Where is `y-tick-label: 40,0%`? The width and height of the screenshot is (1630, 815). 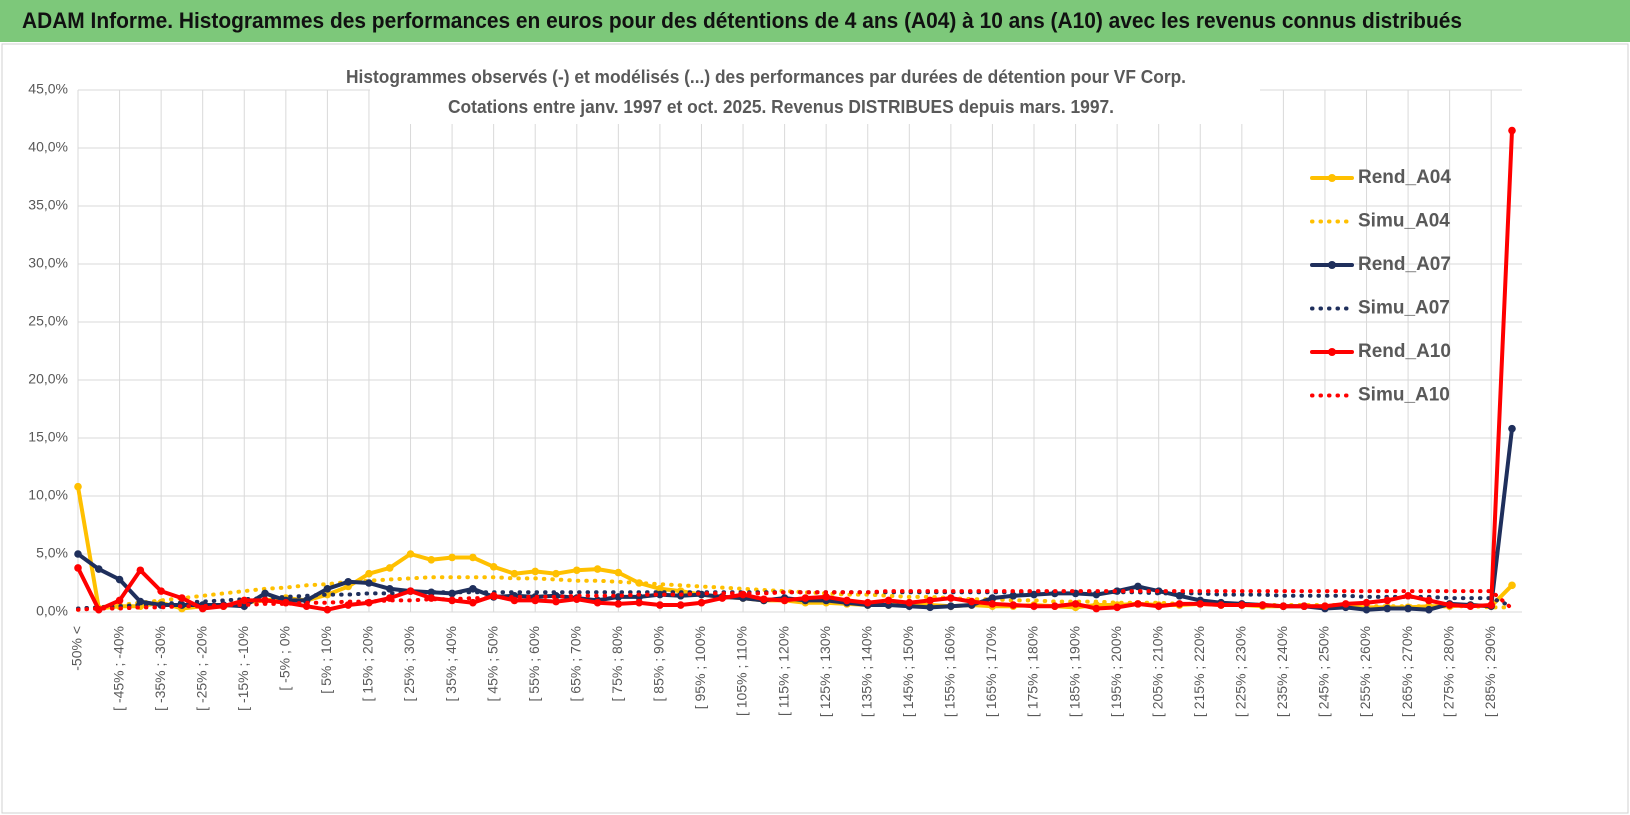 y-tick-label: 40,0% is located at coordinates (48, 147).